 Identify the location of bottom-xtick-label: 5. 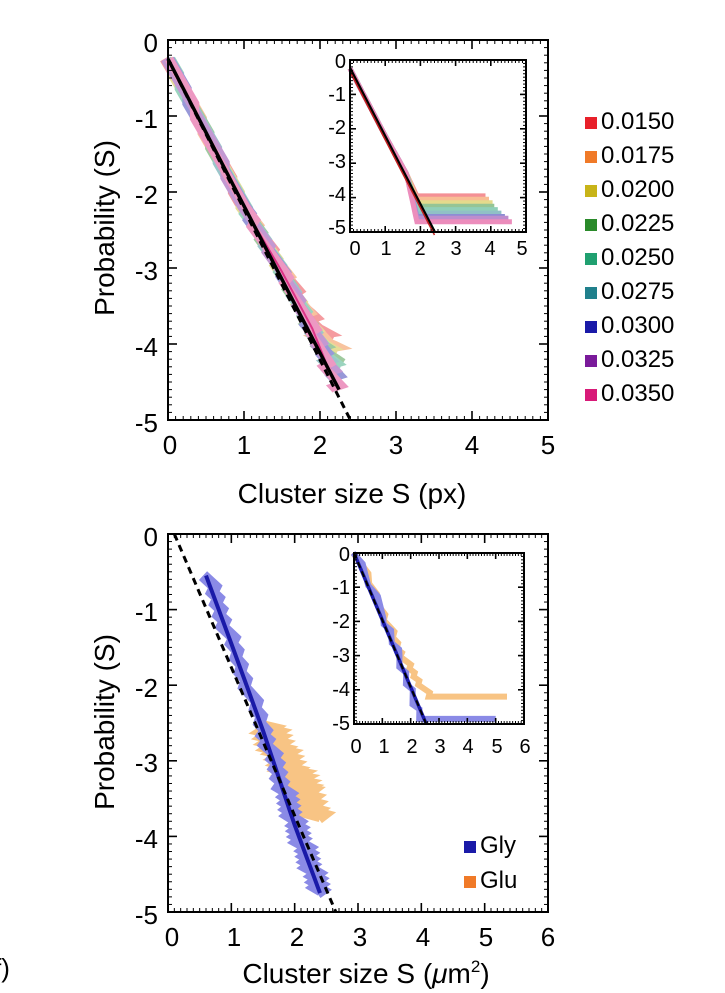
(486, 937).